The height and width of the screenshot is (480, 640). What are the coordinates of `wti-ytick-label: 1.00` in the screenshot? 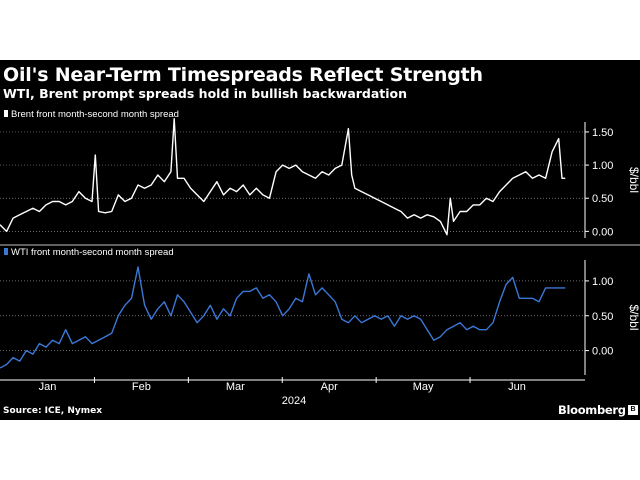 It's located at (602, 282).